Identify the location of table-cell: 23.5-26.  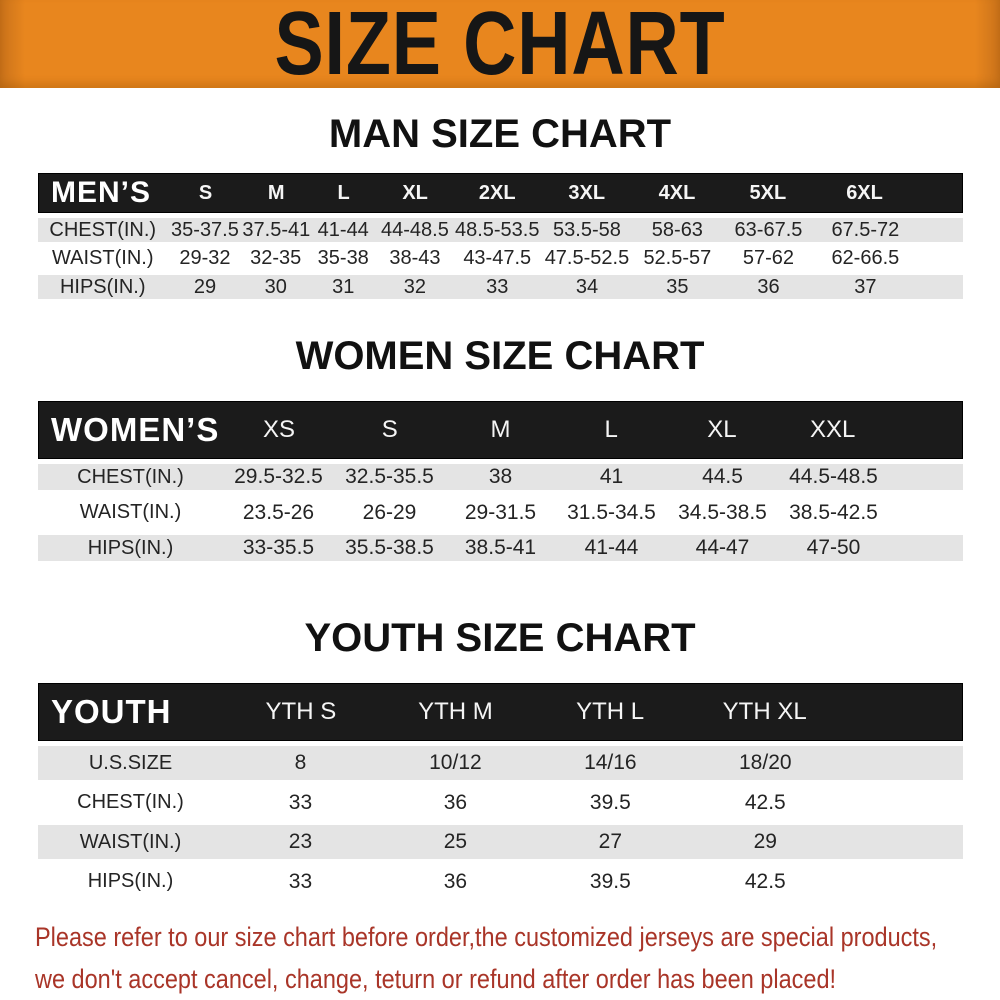
(278, 512).